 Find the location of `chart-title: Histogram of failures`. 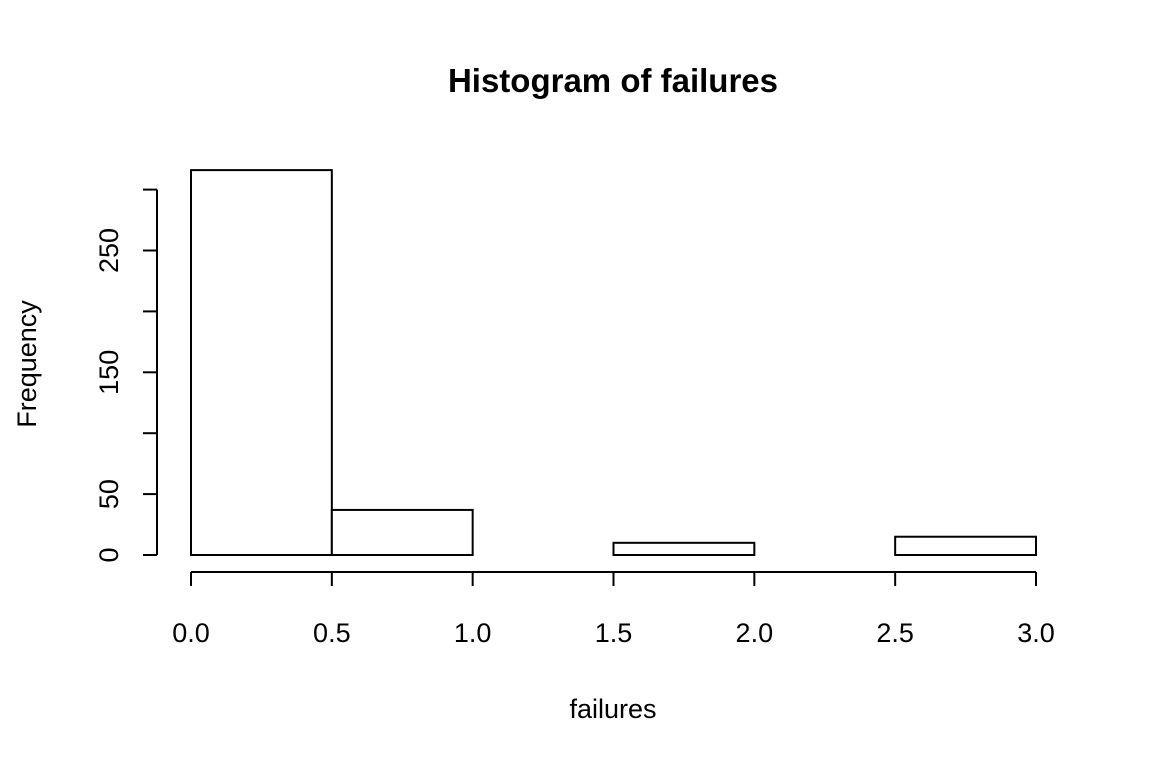

chart-title: Histogram of failures is located at coordinates (613, 80).